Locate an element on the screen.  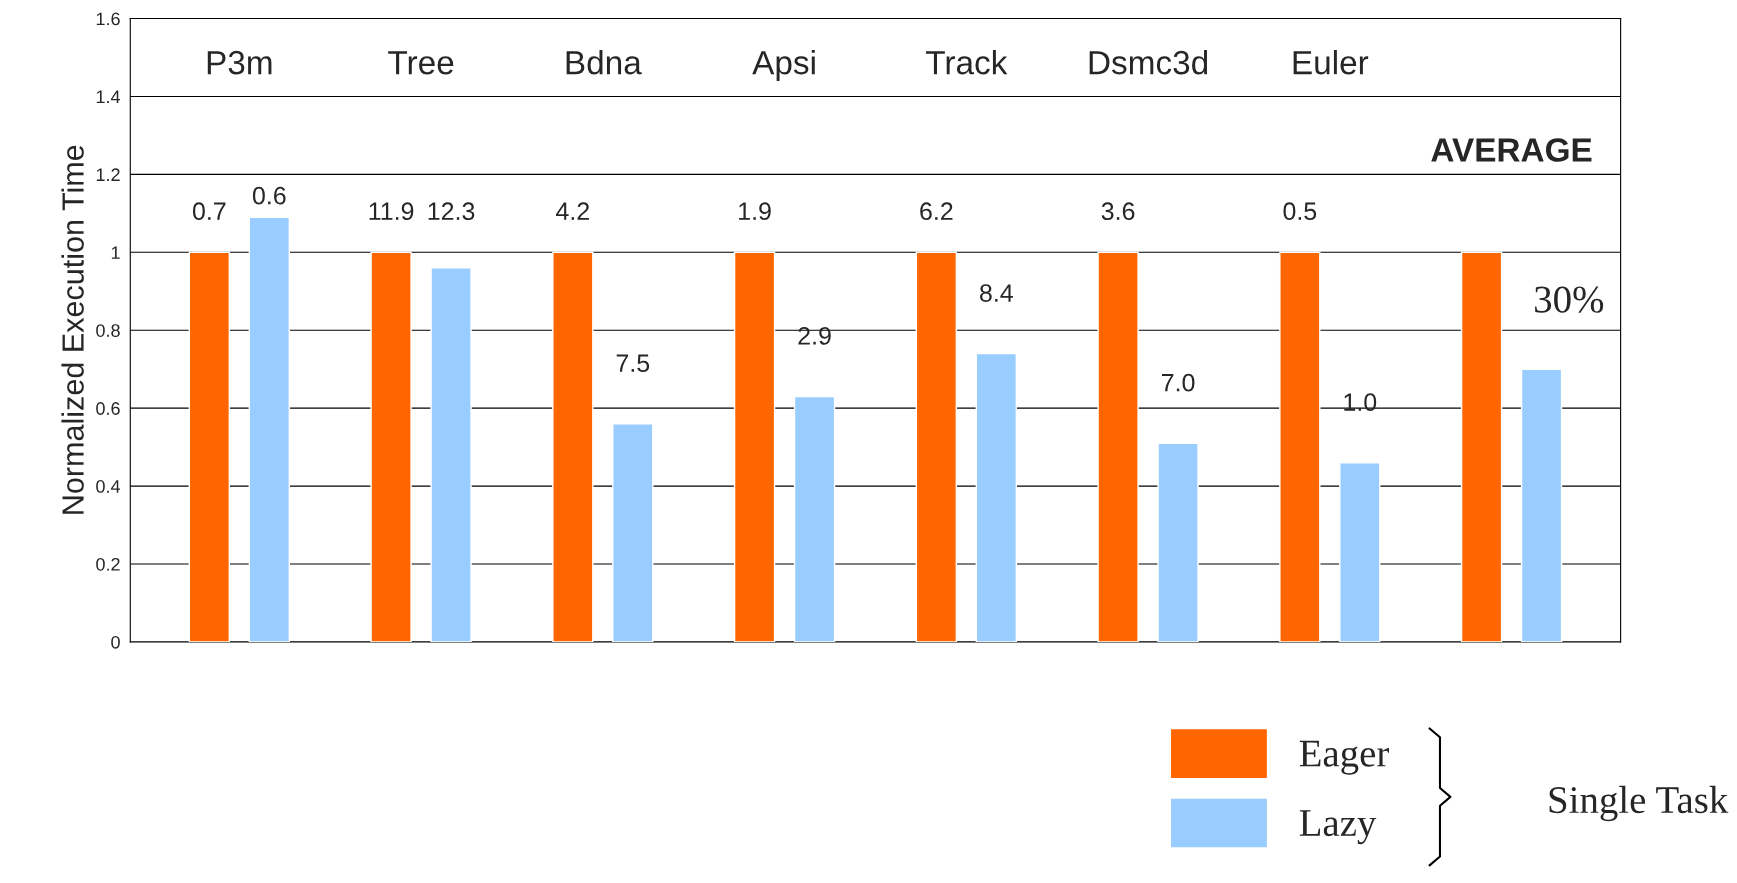
legend-label: Eager is located at coordinates (1344, 757).